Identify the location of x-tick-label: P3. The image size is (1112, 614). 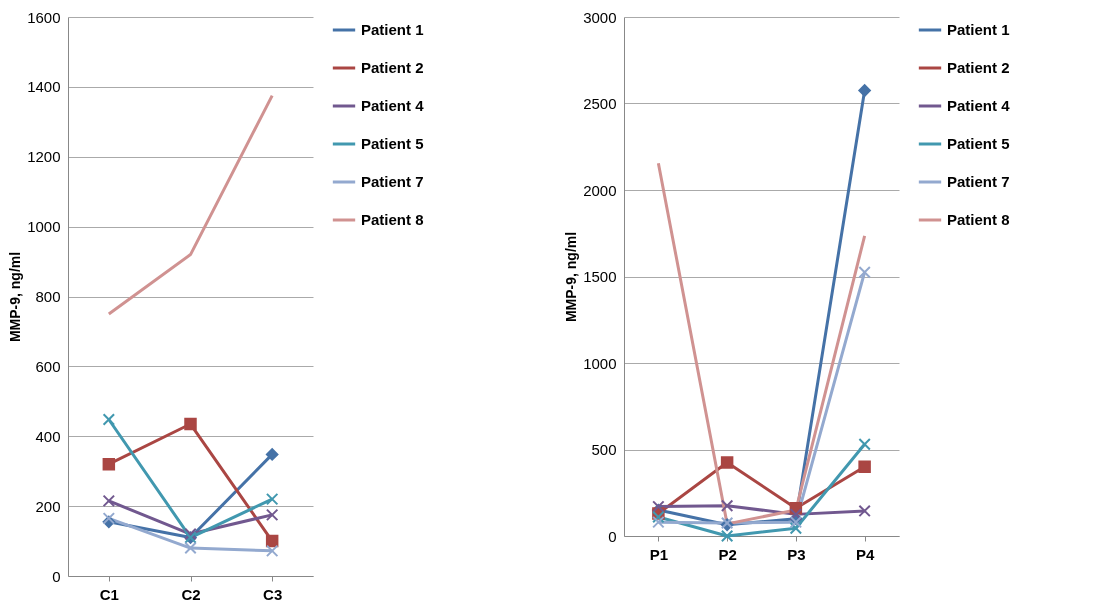
(796, 554).